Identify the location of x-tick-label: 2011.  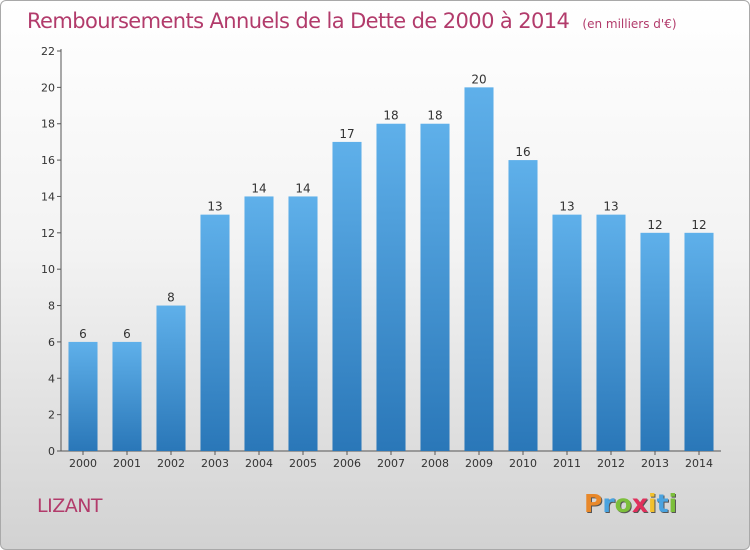
(567, 463).